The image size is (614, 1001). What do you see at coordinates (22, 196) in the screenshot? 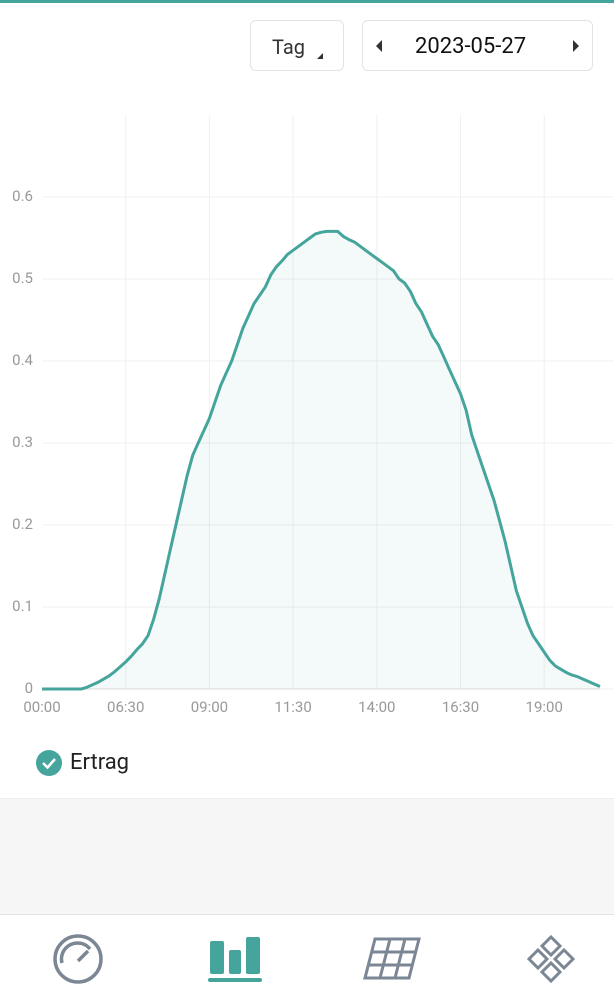
I see `y-tick-label: 0.6` at bounding box center [22, 196].